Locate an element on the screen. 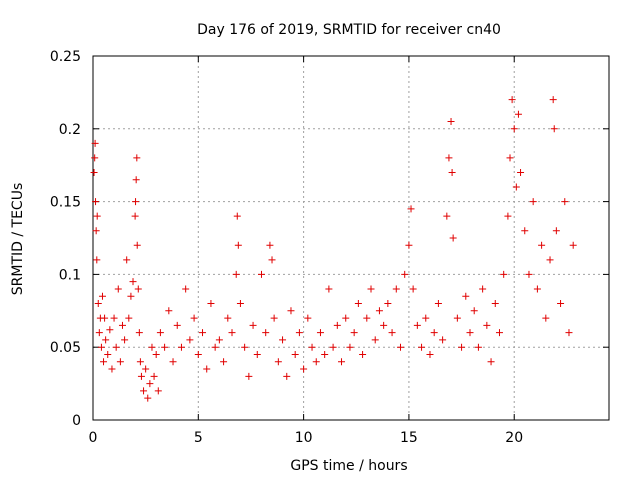 Image resolution: width=640 pixels, height=480 pixels. y-tick-label: 0.2 is located at coordinates (70, 130).